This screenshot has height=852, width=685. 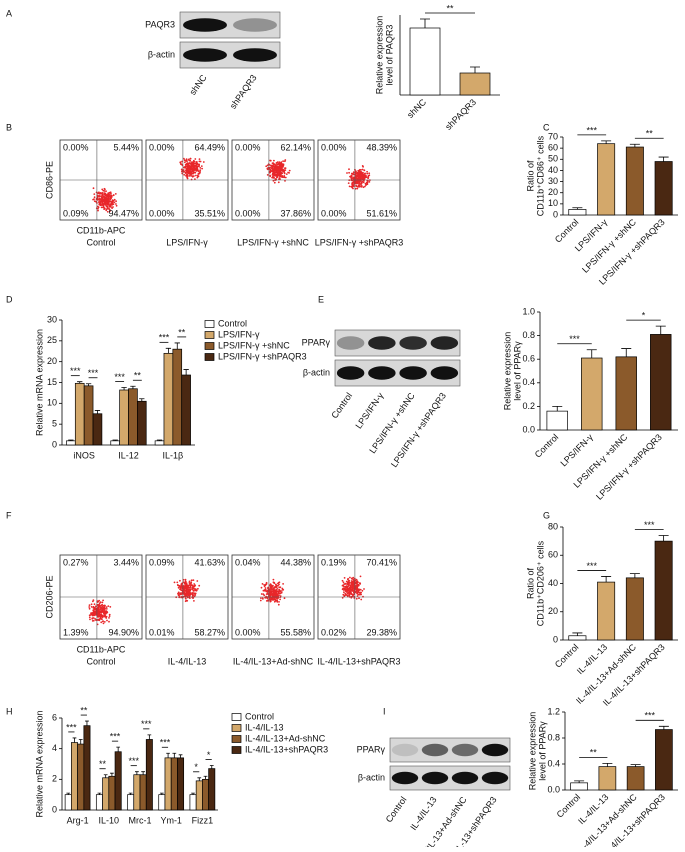 I want to click on blot-lane-label: shNC, so click(x=197, y=84).